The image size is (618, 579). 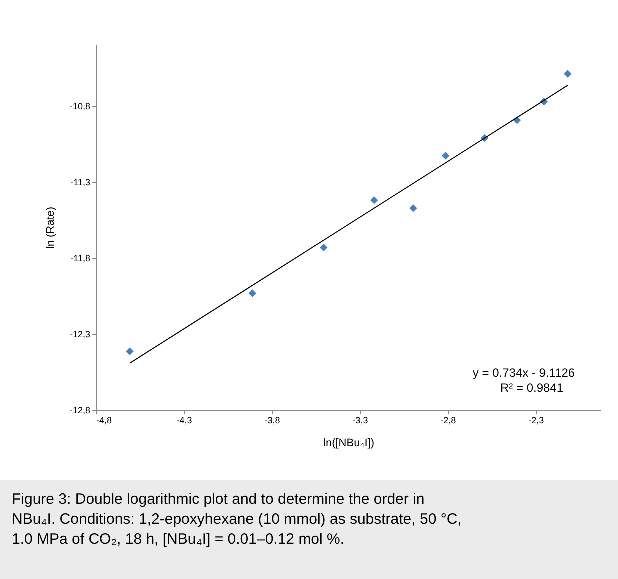 I want to click on x-tick-label: -3,8, so click(x=272, y=421).